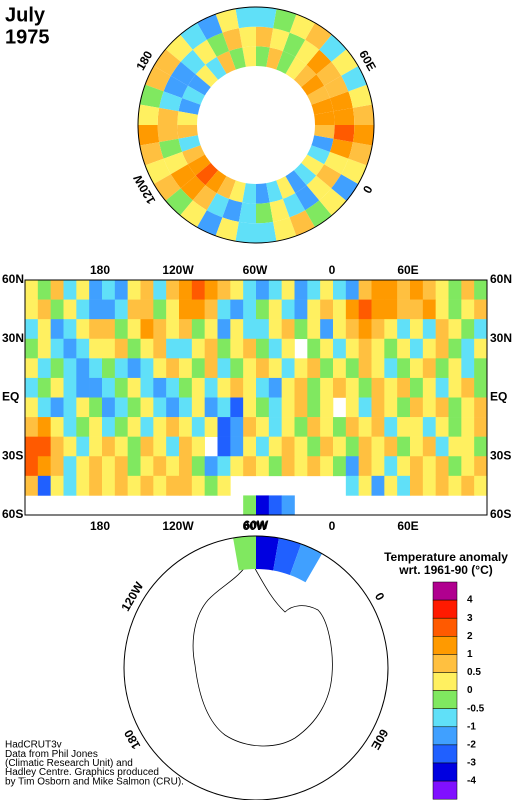 Image resolution: width=512 pixels, height=800 pixels. I want to click on north-polar-map: 120E60E0120W180, so click(254, 122).